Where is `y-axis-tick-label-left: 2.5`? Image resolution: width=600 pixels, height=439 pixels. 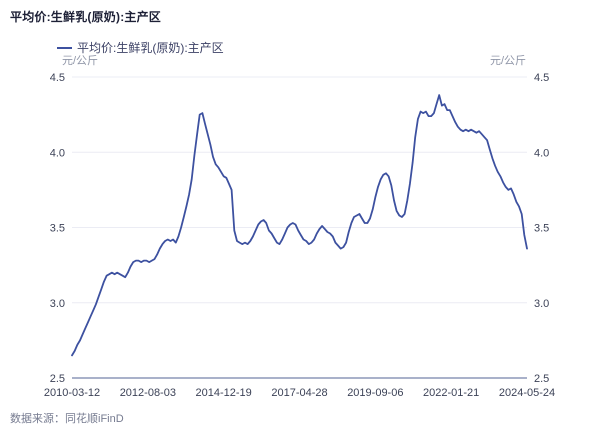 y-axis-tick-label-left: 2.5 is located at coordinates (57, 379).